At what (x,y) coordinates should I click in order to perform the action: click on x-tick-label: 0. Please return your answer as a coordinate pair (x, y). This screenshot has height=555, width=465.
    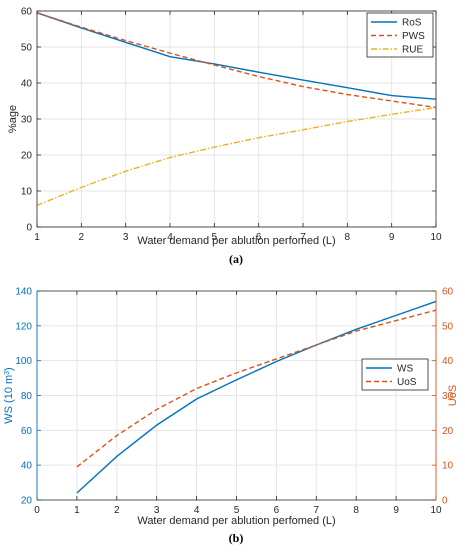
    Looking at the image, I should click on (37, 510).